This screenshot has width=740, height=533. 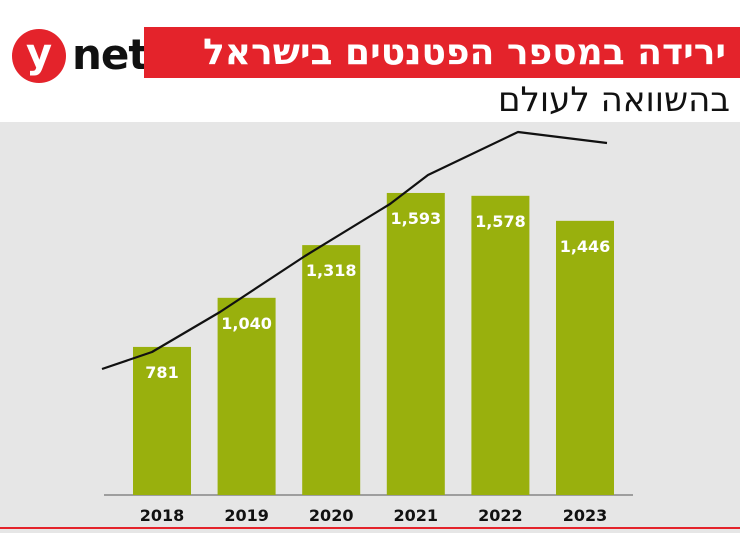 What do you see at coordinates (331, 370) in the screenshot?
I see `bar-2020` at bounding box center [331, 370].